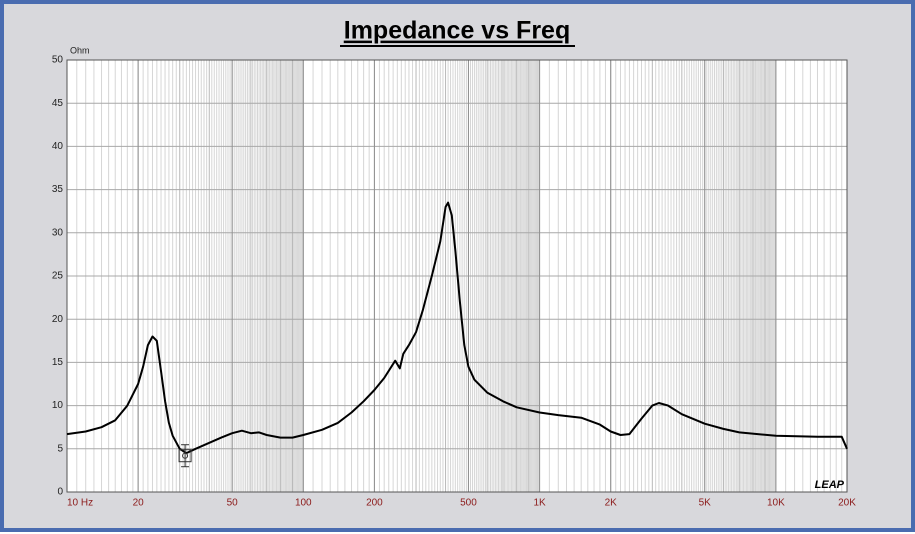  Describe the element at coordinates (58, 189) in the screenshot. I see `y-tick-label: 35` at that location.